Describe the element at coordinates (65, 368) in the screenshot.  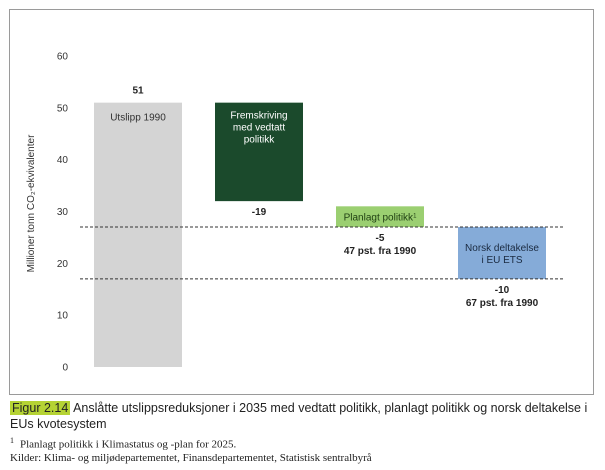
I see `y-tick-label: 0` at that location.